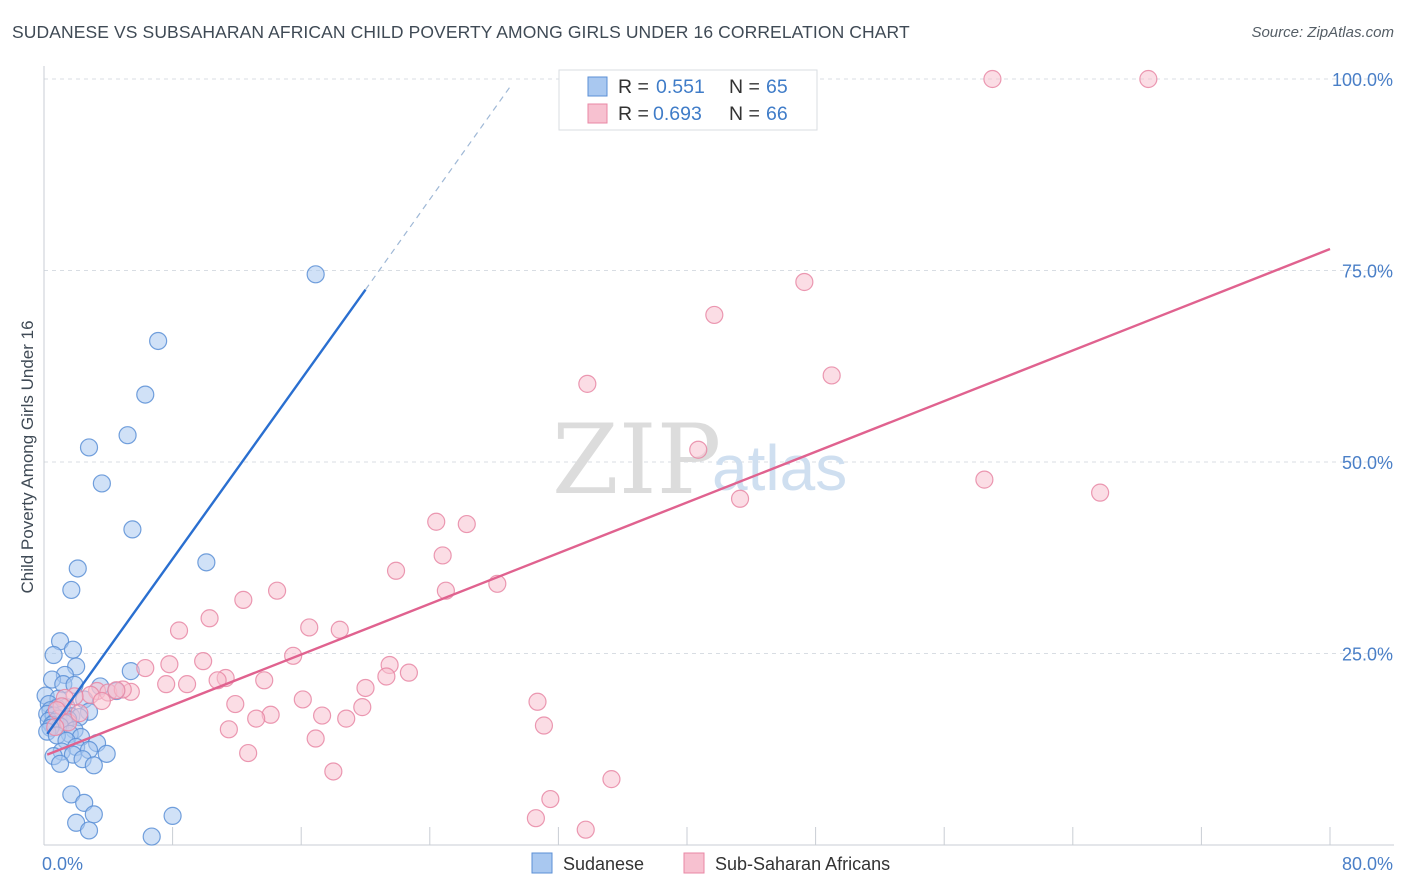 This screenshot has height=892, width=1406. What do you see at coordinates (802, 864) in the screenshot?
I see `bottom-legend-label-subsaharan: Sub-Saharan Africans` at bounding box center [802, 864].